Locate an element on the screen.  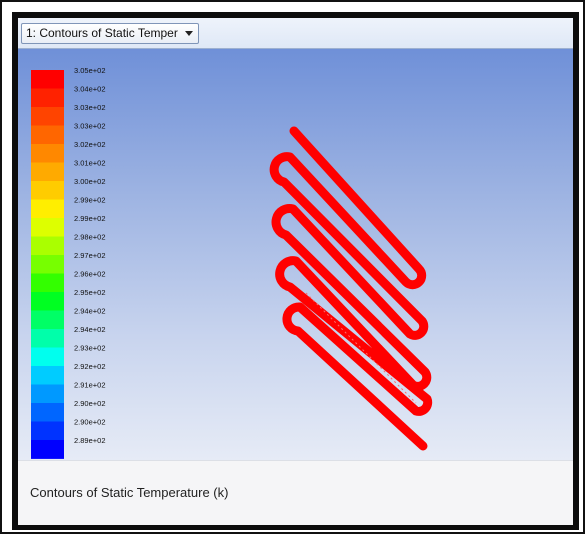
view-selector-dropdown: 1: Contours of Static Temper is located at coordinates (110, 33).